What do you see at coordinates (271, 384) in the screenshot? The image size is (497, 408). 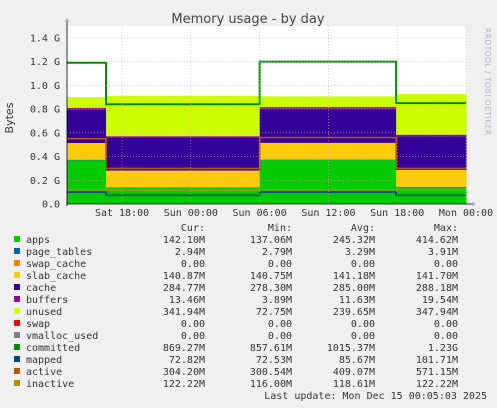 I see `legend-inactive-min: 116.00M` at bounding box center [271, 384].